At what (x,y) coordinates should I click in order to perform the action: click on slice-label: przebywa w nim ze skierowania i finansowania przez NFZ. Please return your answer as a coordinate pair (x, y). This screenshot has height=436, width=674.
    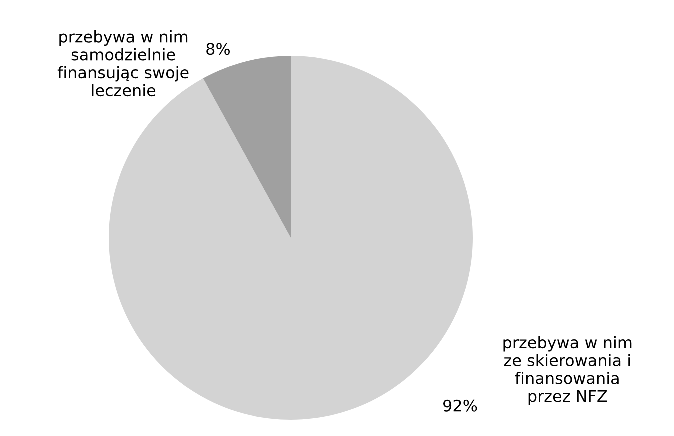
    Looking at the image, I should click on (568, 371).